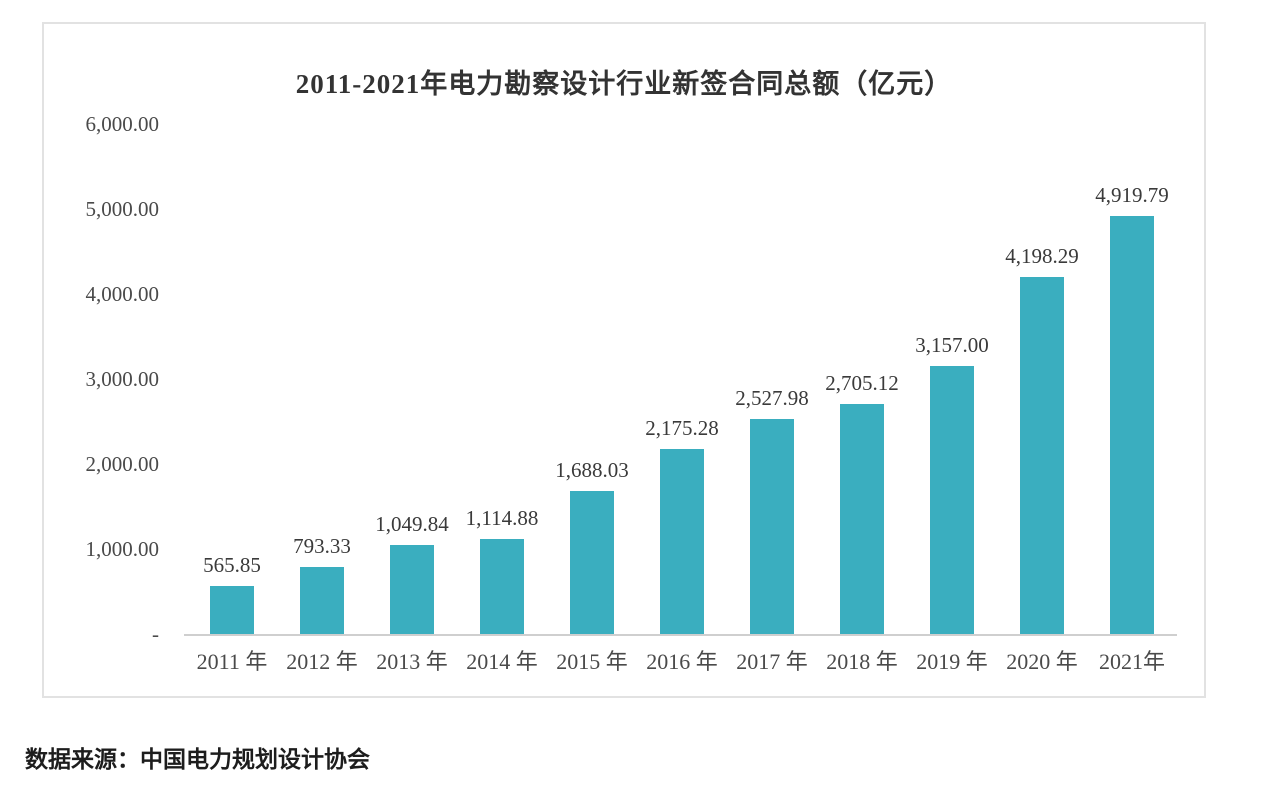 The width and height of the screenshot is (1288, 785). What do you see at coordinates (1132, 194) in the screenshot?
I see `bar-value-label: 4,919.79` at bounding box center [1132, 194].